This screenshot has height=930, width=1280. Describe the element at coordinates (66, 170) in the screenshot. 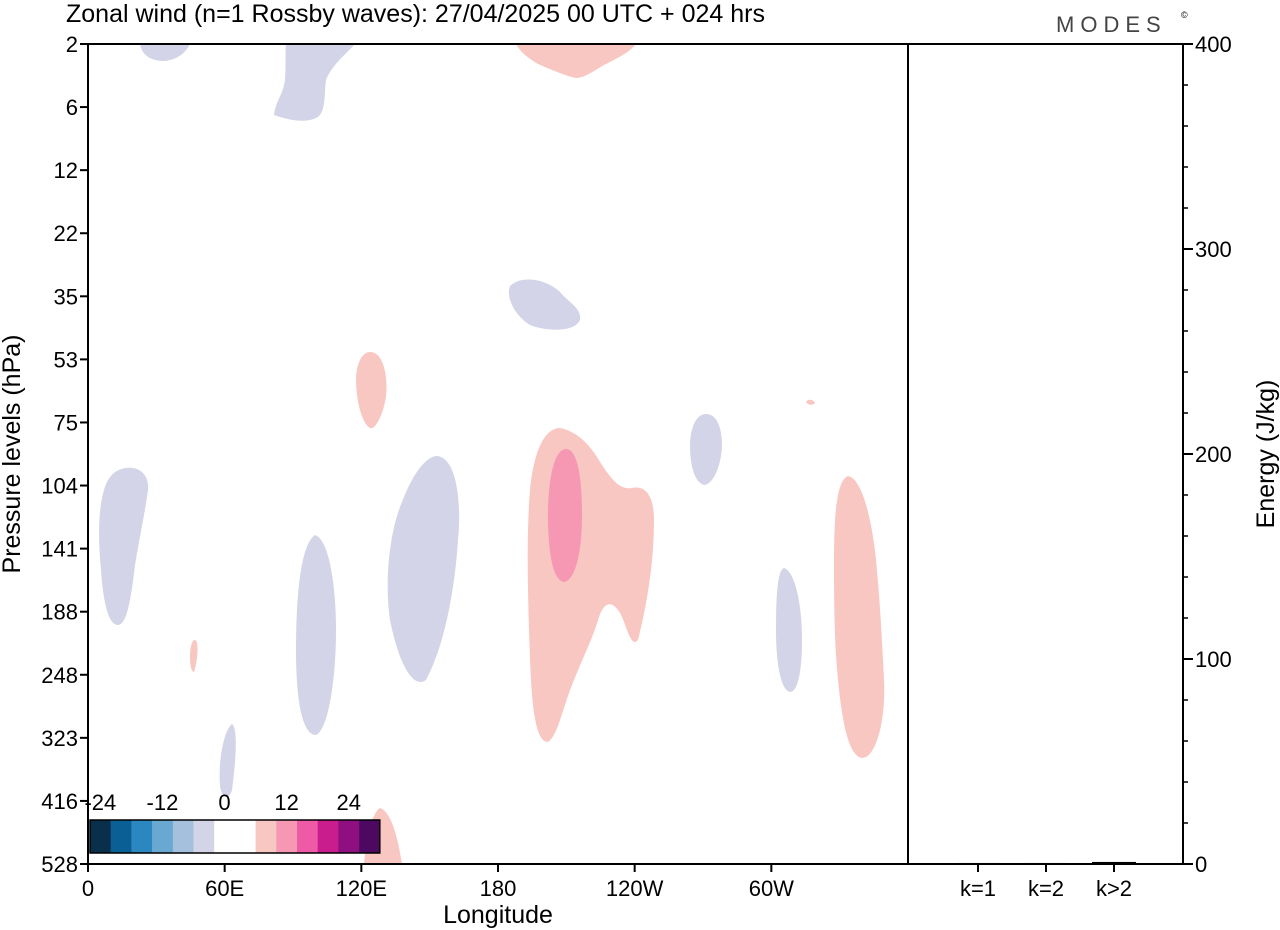

I see `y-tick-label: 12` at that location.